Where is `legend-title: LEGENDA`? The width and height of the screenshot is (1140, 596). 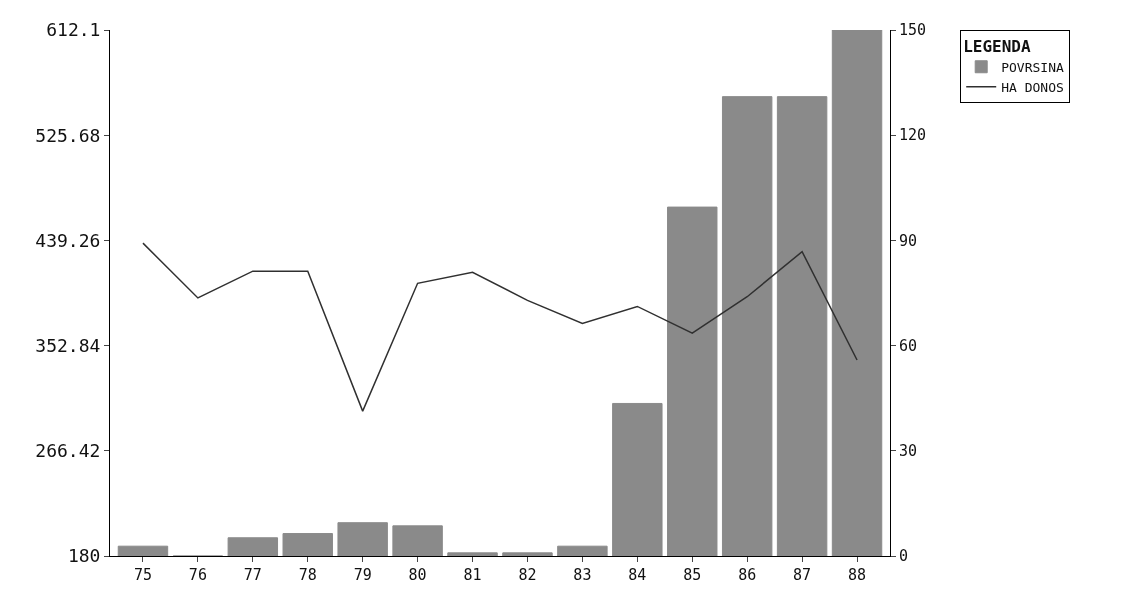
legend-title: LEGENDA is located at coordinates (997, 46).